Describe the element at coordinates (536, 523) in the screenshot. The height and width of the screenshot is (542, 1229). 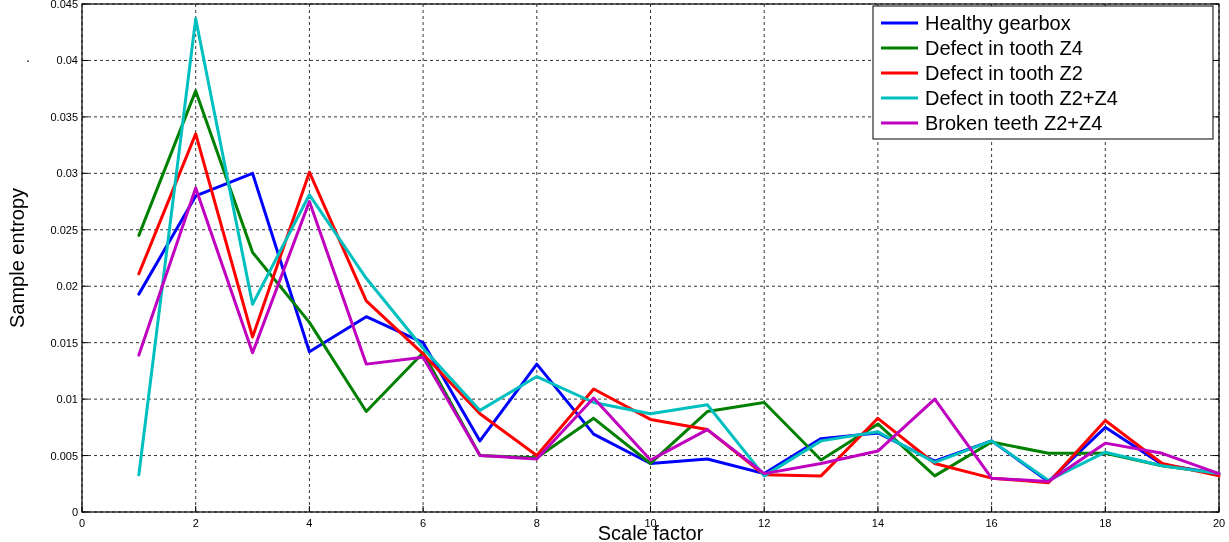
I see `x-tick-label: 8` at that location.